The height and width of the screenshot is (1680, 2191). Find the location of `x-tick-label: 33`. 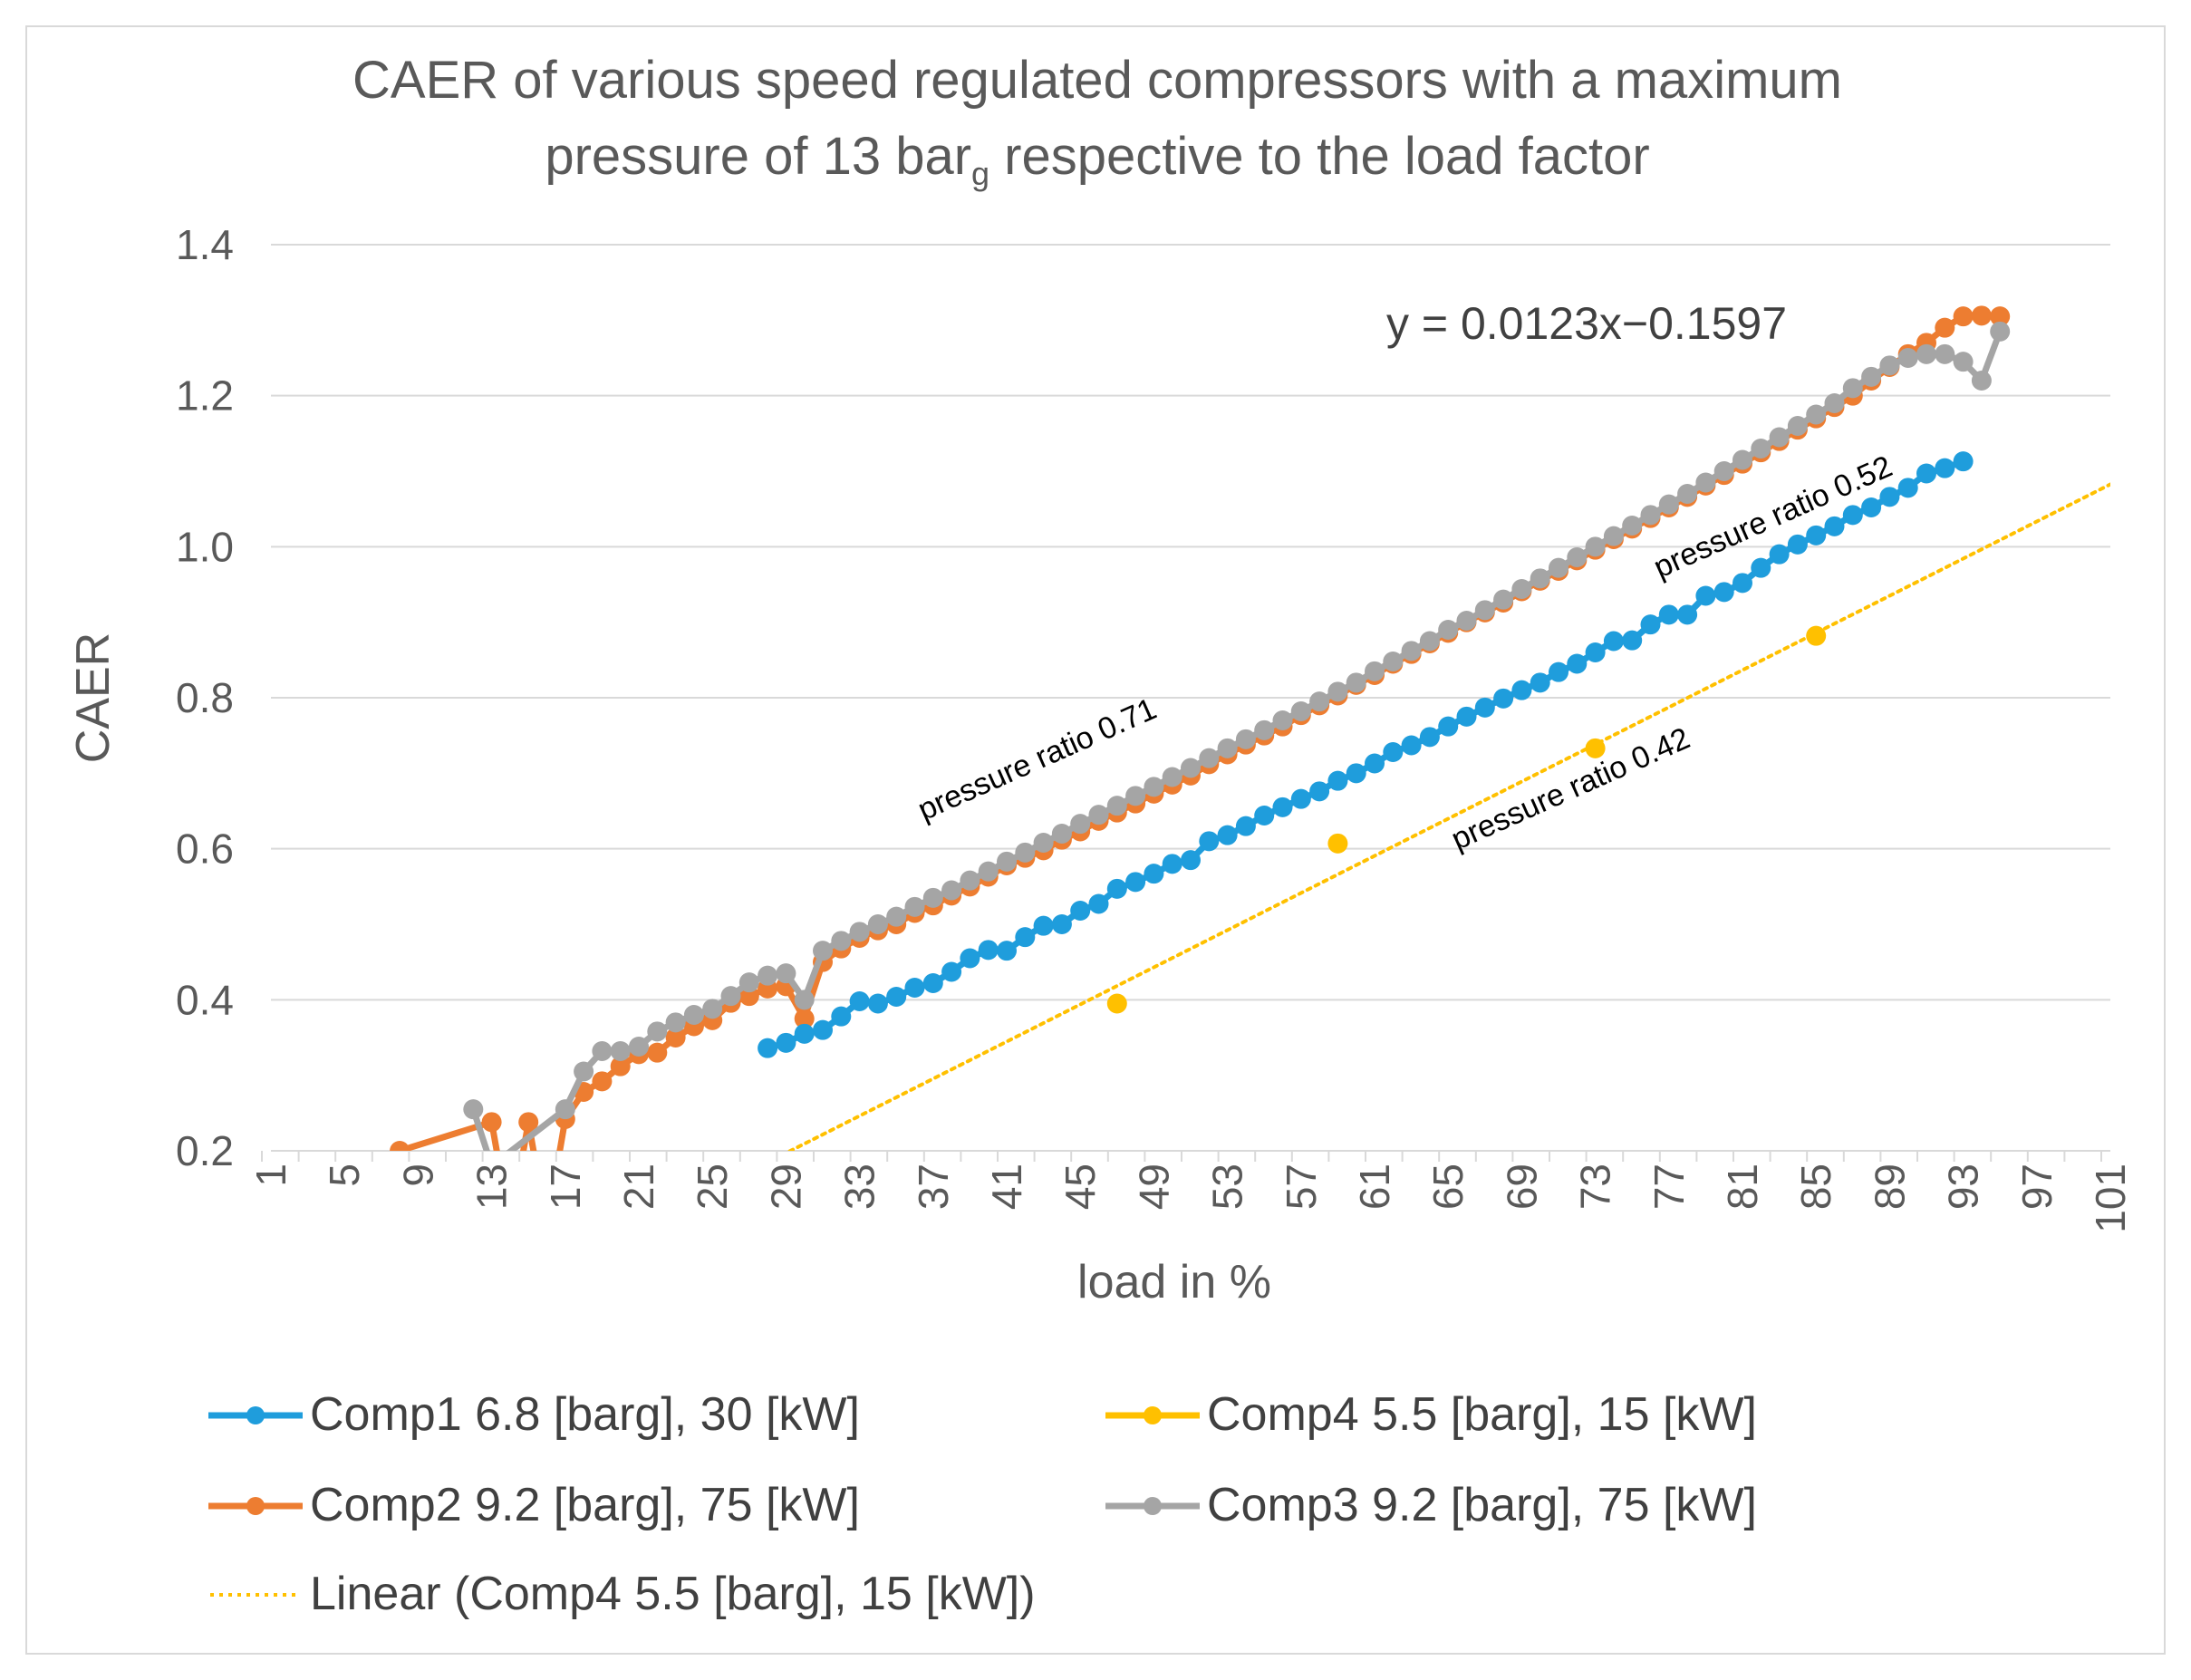

x-tick-label: 33 is located at coordinates (859, 1186).